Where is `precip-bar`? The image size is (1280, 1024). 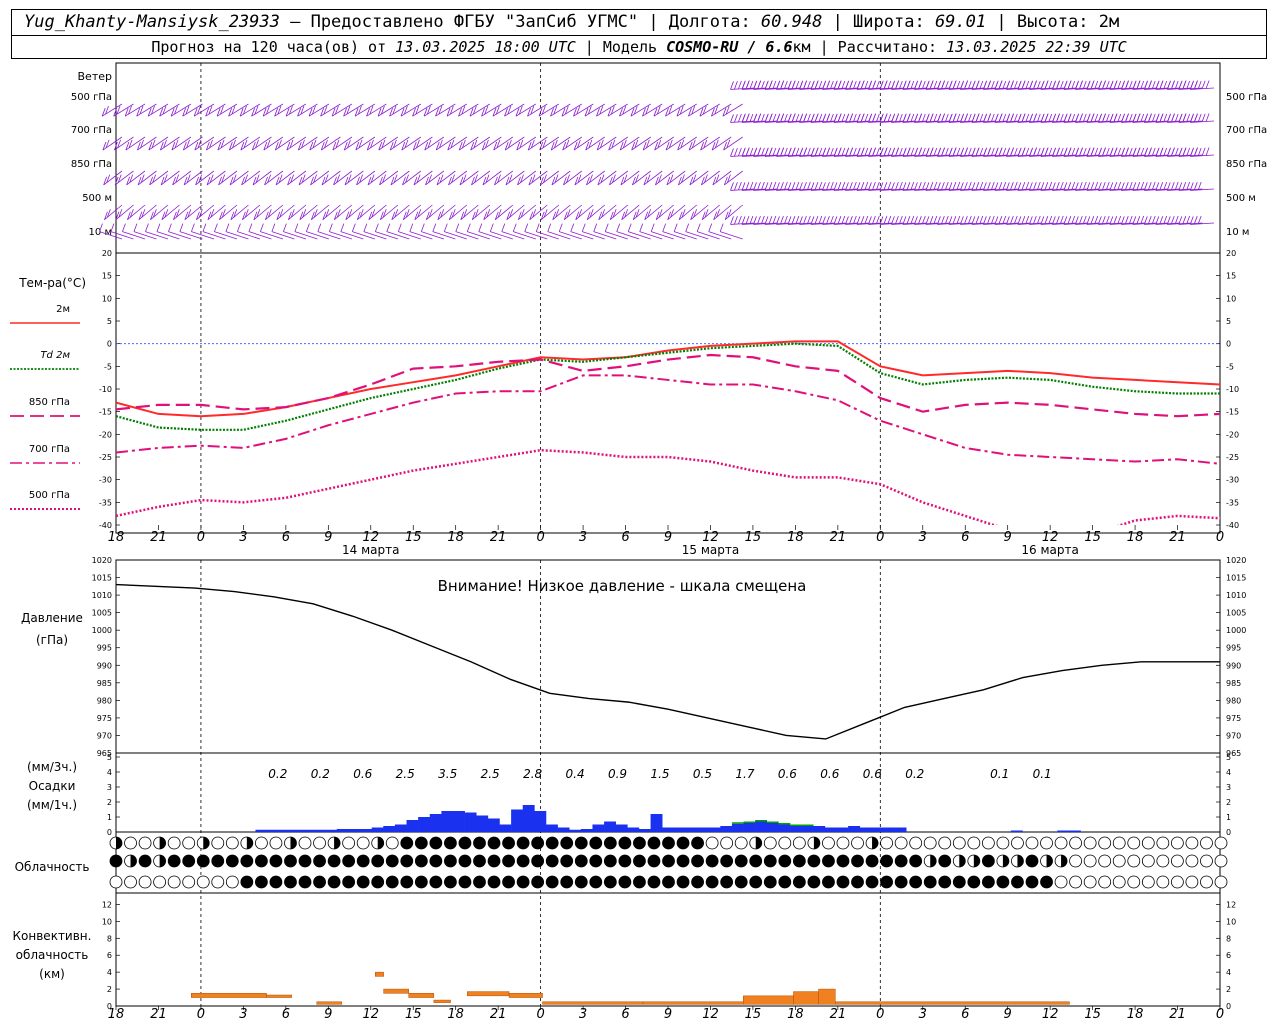 precip-bar is located at coordinates (796, 829).